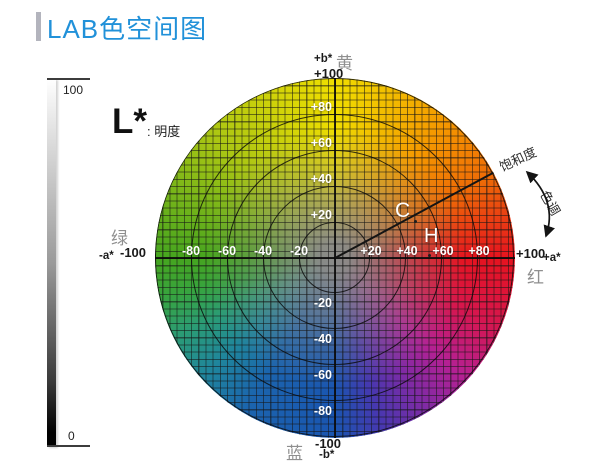  Describe the element at coordinates (322, 375) in the screenshot. I see `b-axis-tick-label: -60` at that location.